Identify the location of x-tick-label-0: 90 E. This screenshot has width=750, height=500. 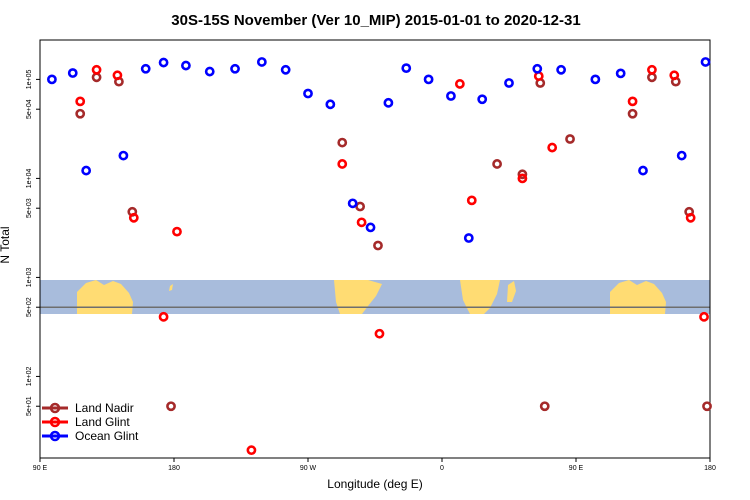
(40, 468).